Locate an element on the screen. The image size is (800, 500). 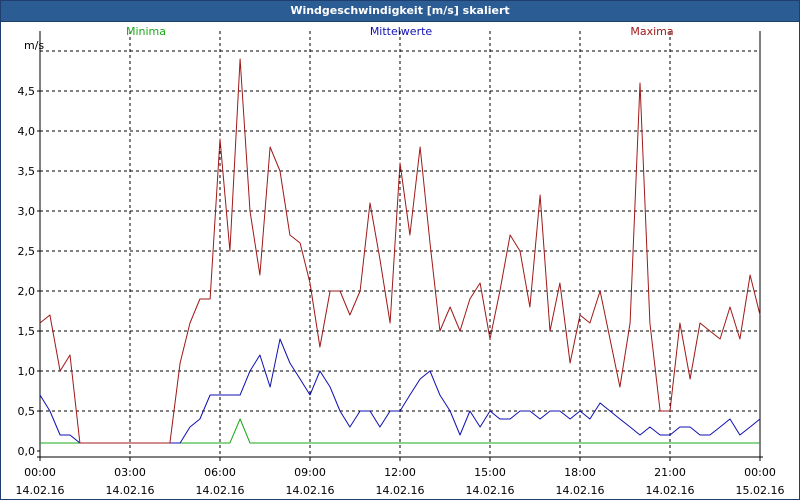
x-tick-date: 15.02.16 is located at coordinates (760, 490).